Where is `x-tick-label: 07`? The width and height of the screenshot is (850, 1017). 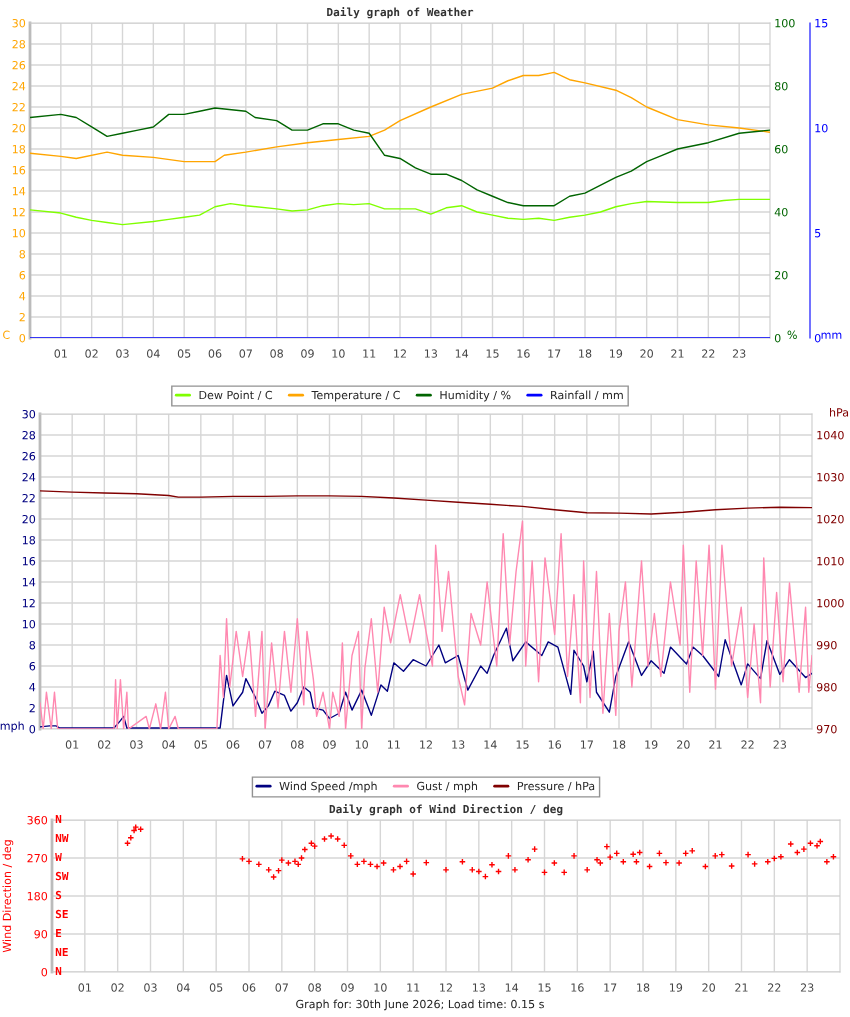 x-tick-label: 07 is located at coordinates (281, 987).